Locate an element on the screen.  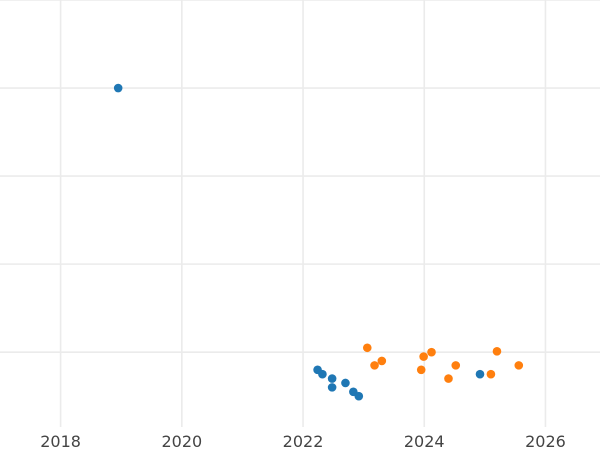
x-tick-labels: 2018 2020 2022 2024 2026 is located at coordinates (303, 441).